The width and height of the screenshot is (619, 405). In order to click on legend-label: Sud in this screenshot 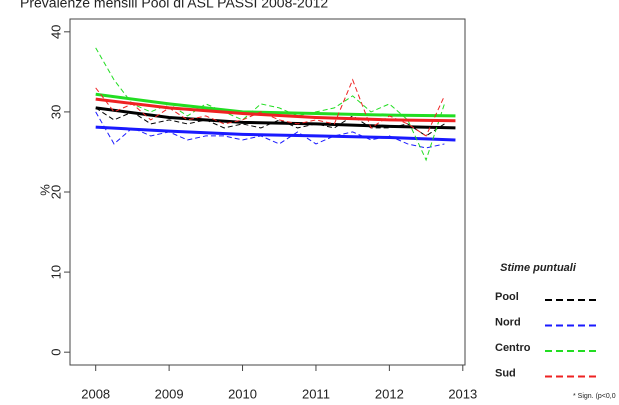, I will do `click(505, 373)`.